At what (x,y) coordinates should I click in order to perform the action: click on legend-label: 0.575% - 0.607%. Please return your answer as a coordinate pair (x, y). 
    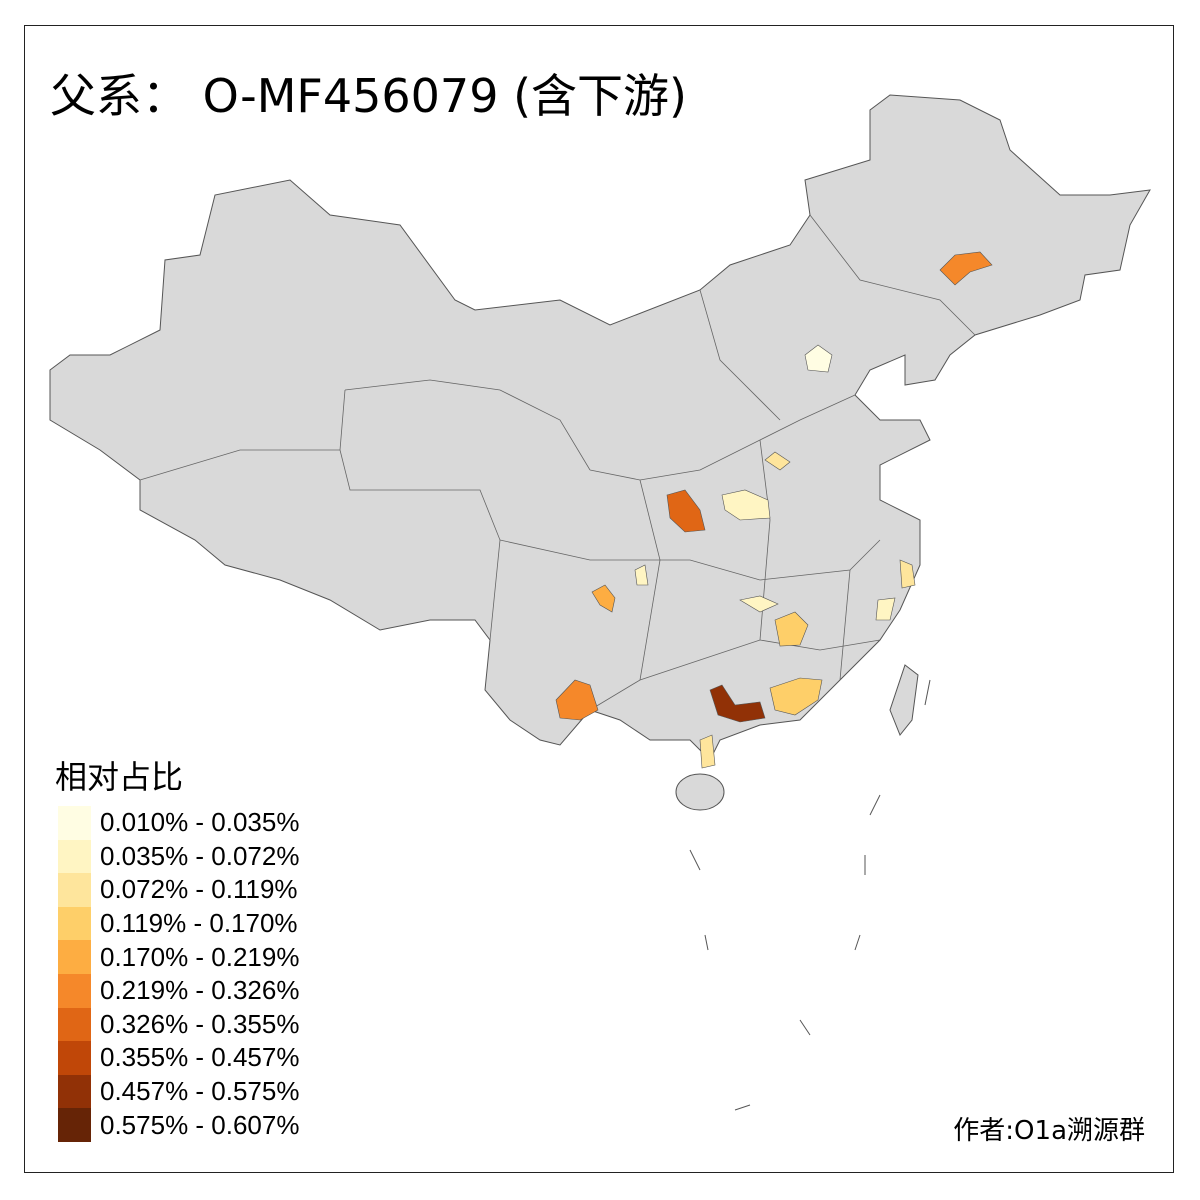
    Looking at the image, I should click on (200, 1124).